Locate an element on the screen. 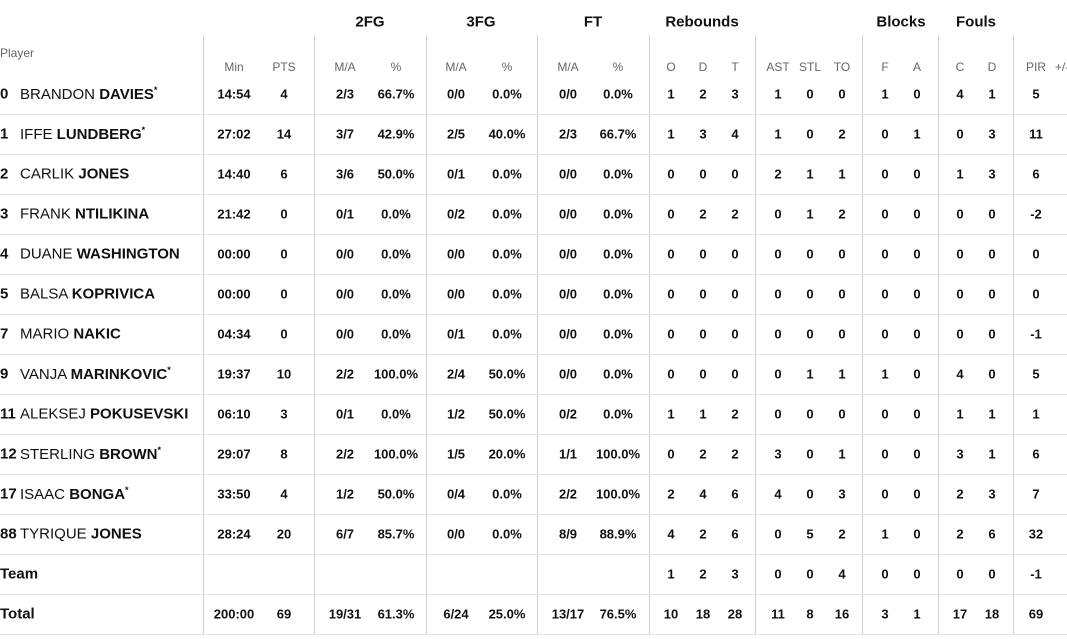 This screenshot has width=1067, height=639. player-number: 3 is located at coordinates (4, 214).